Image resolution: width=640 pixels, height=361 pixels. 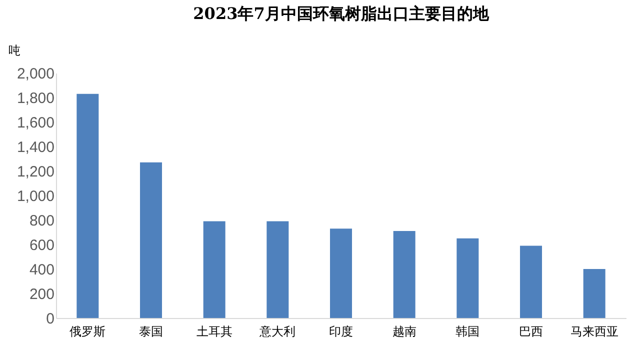 What do you see at coordinates (341, 331) in the screenshot?
I see `x-tick-label: 印度` at bounding box center [341, 331].